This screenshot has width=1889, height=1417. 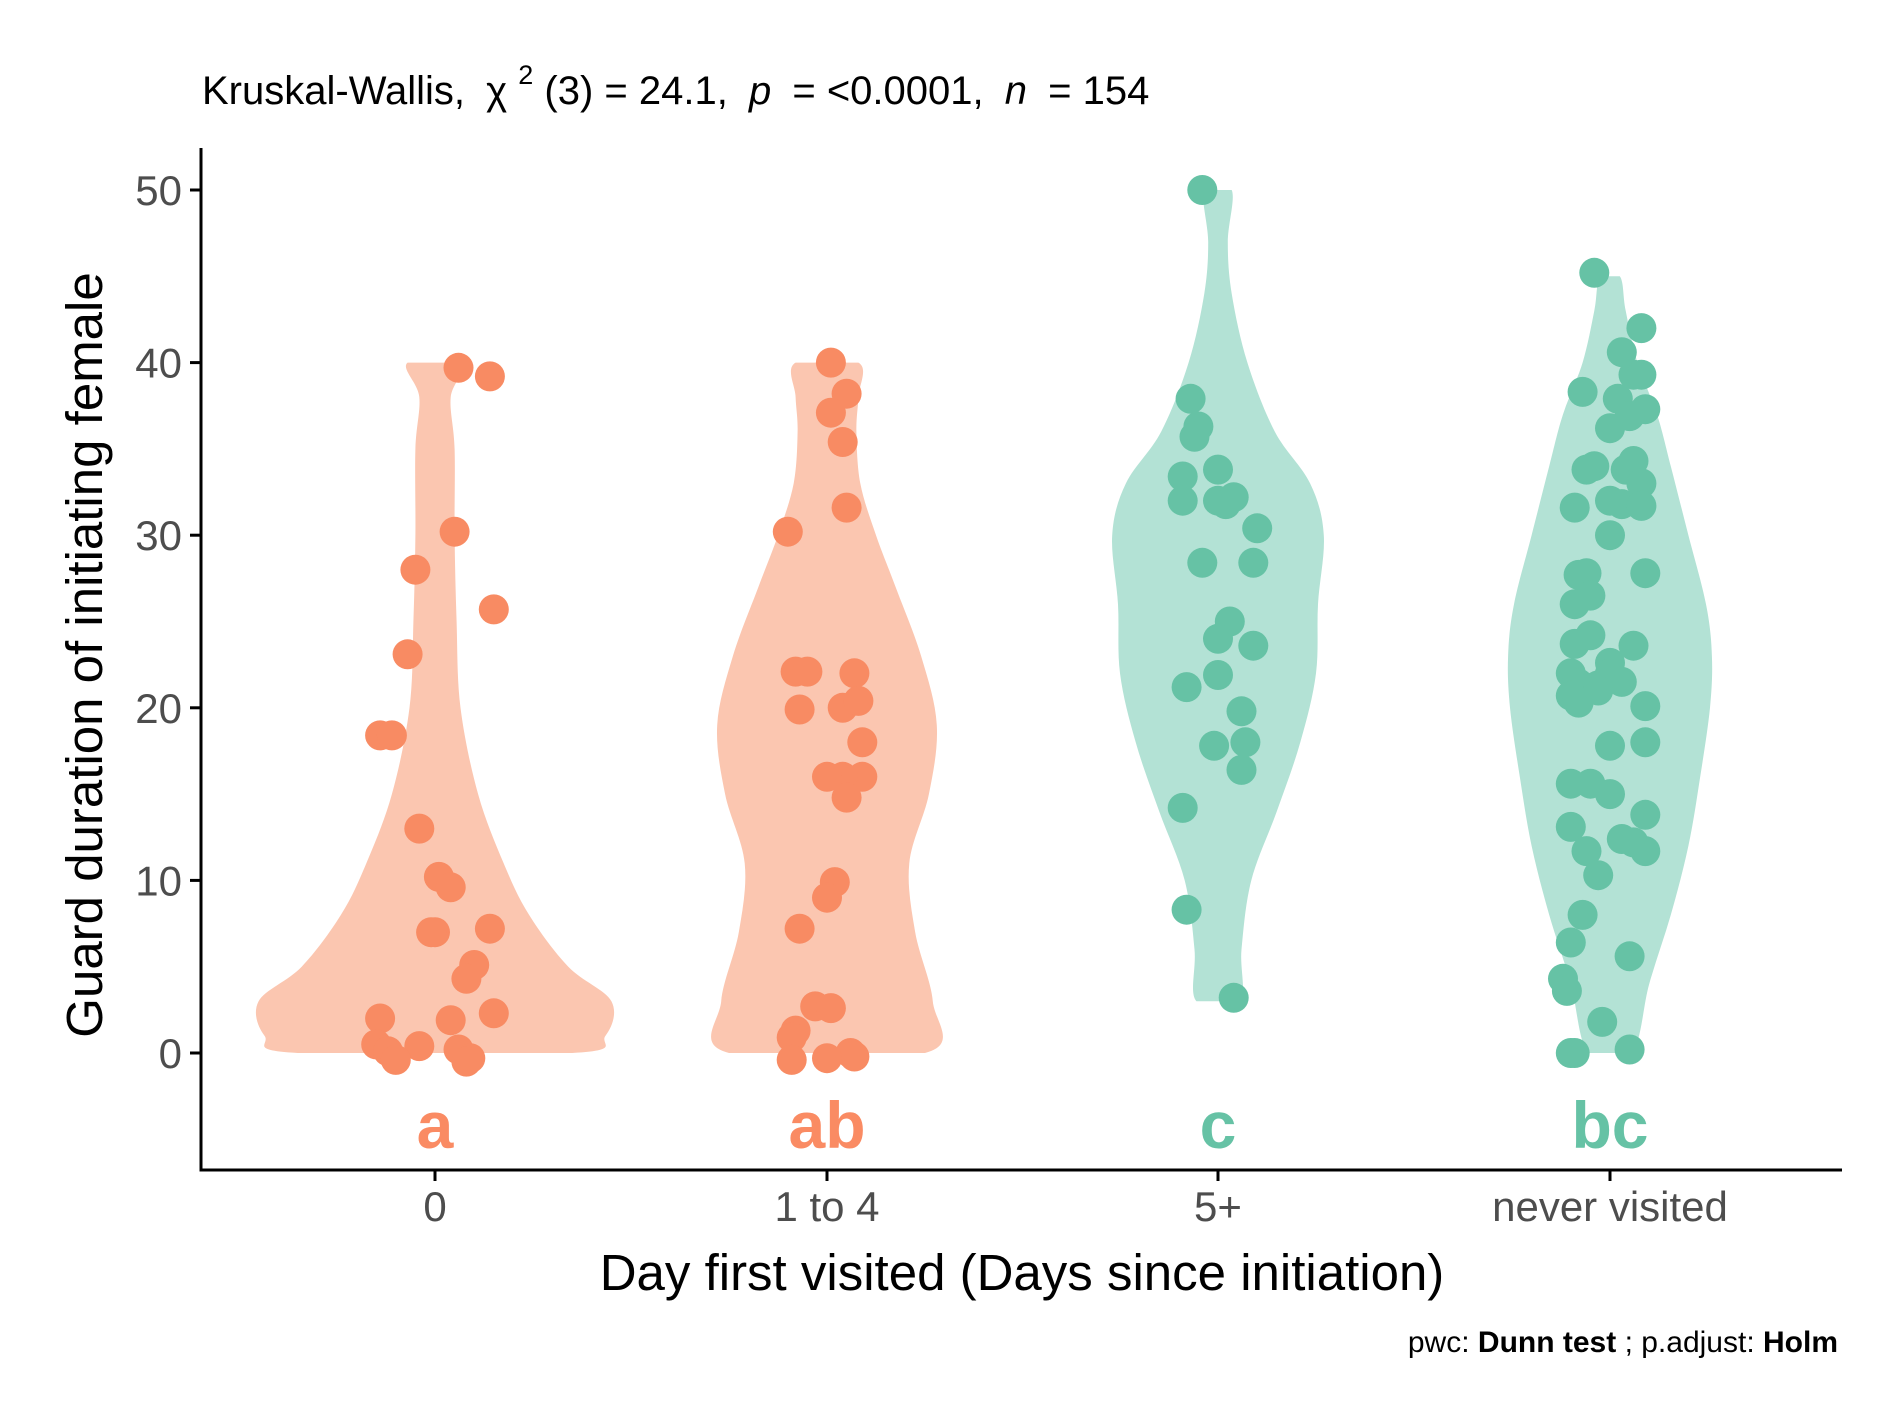 I want to click on significance-letters: a ab c bc, so click(x=1033, y=1125).